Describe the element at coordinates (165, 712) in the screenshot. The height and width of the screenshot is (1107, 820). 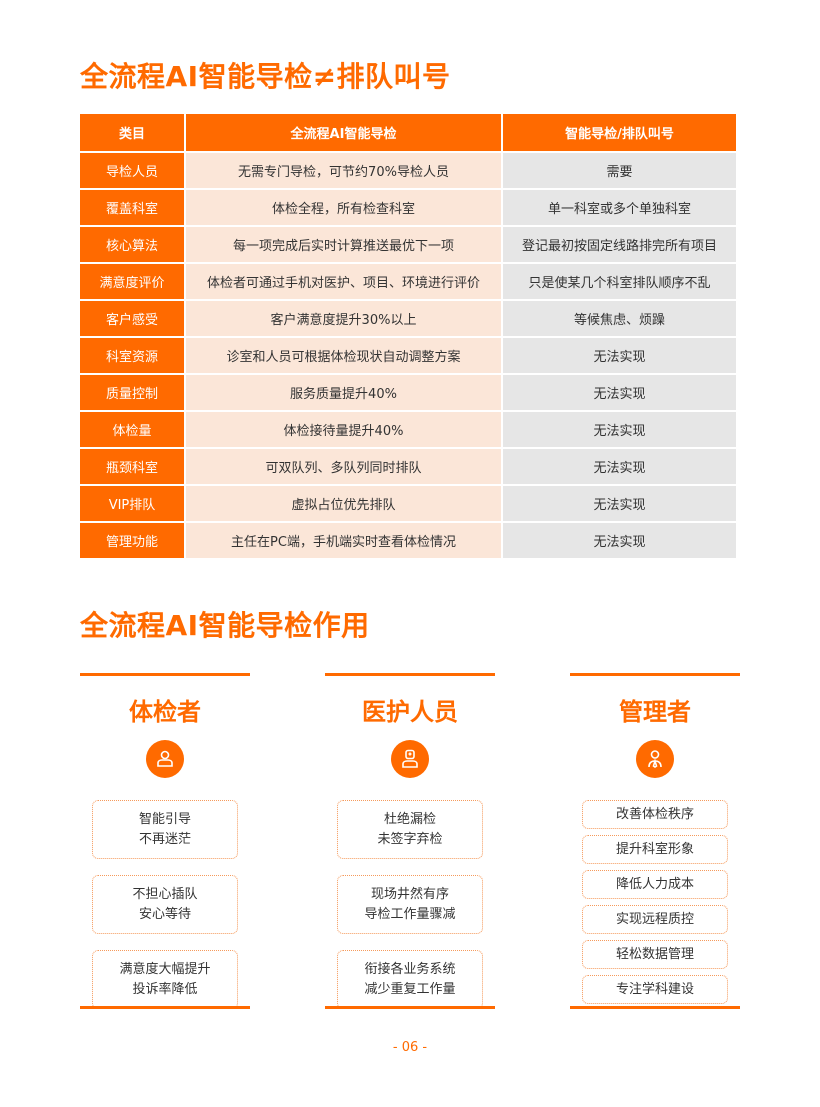
I see `role-title: 体检者` at that location.